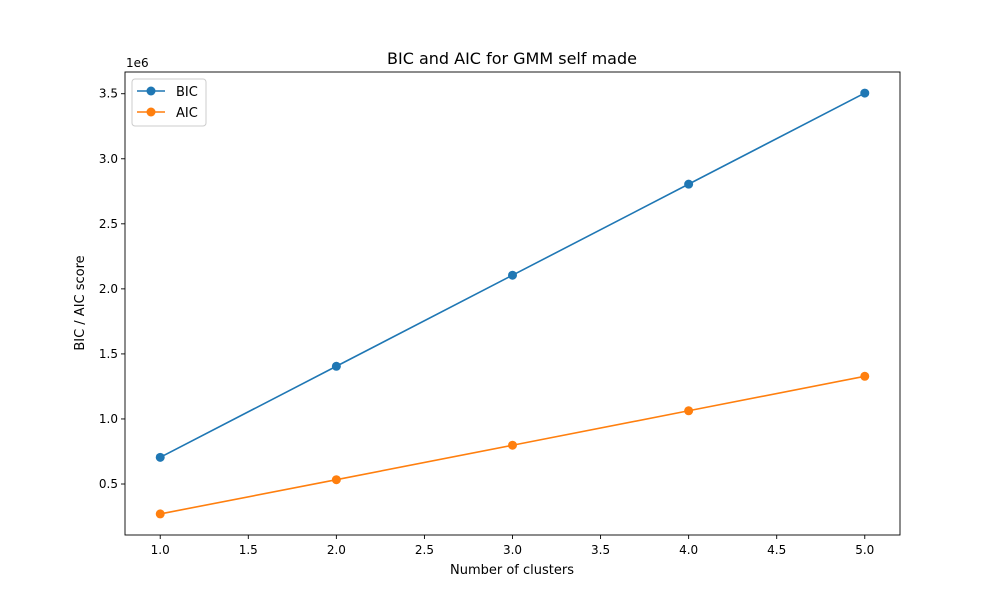 This screenshot has height=600, width=1000. What do you see at coordinates (776, 550) in the screenshot?
I see `x-tick-label: 4.5` at bounding box center [776, 550].